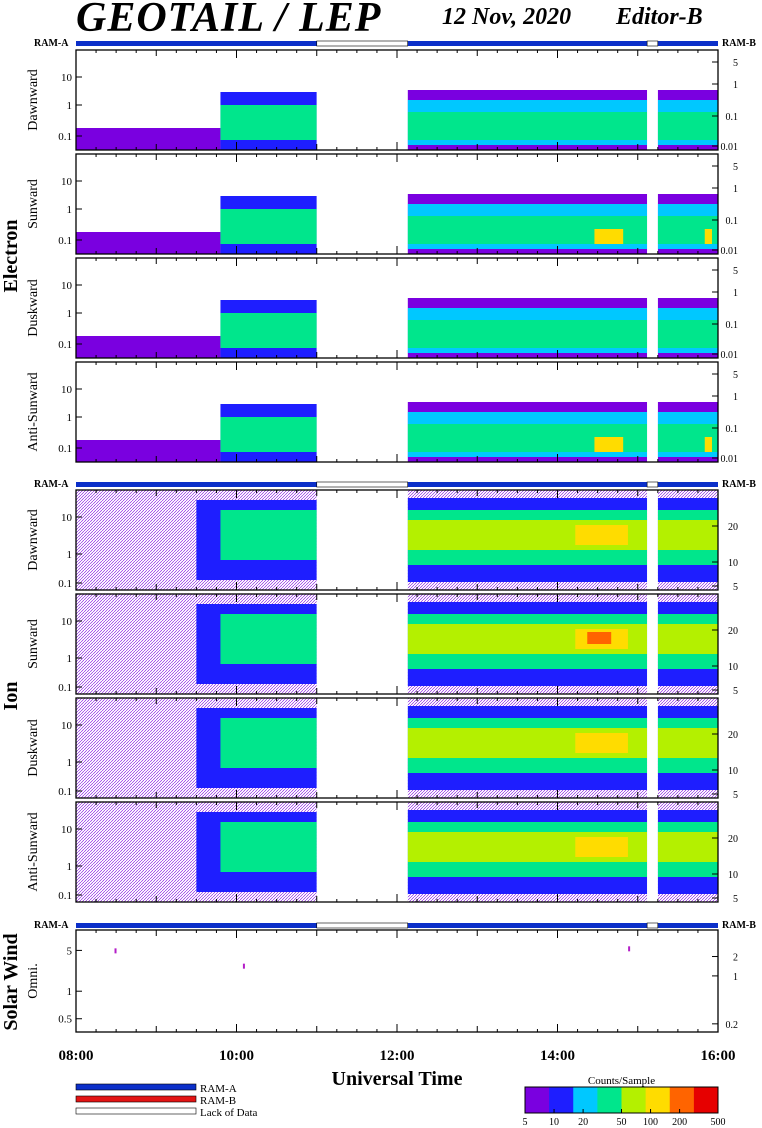 This screenshot has height=1128, width=762. What do you see at coordinates (33, 748) in the screenshot?
I see `panel-label: Duskward` at bounding box center [33, 748].